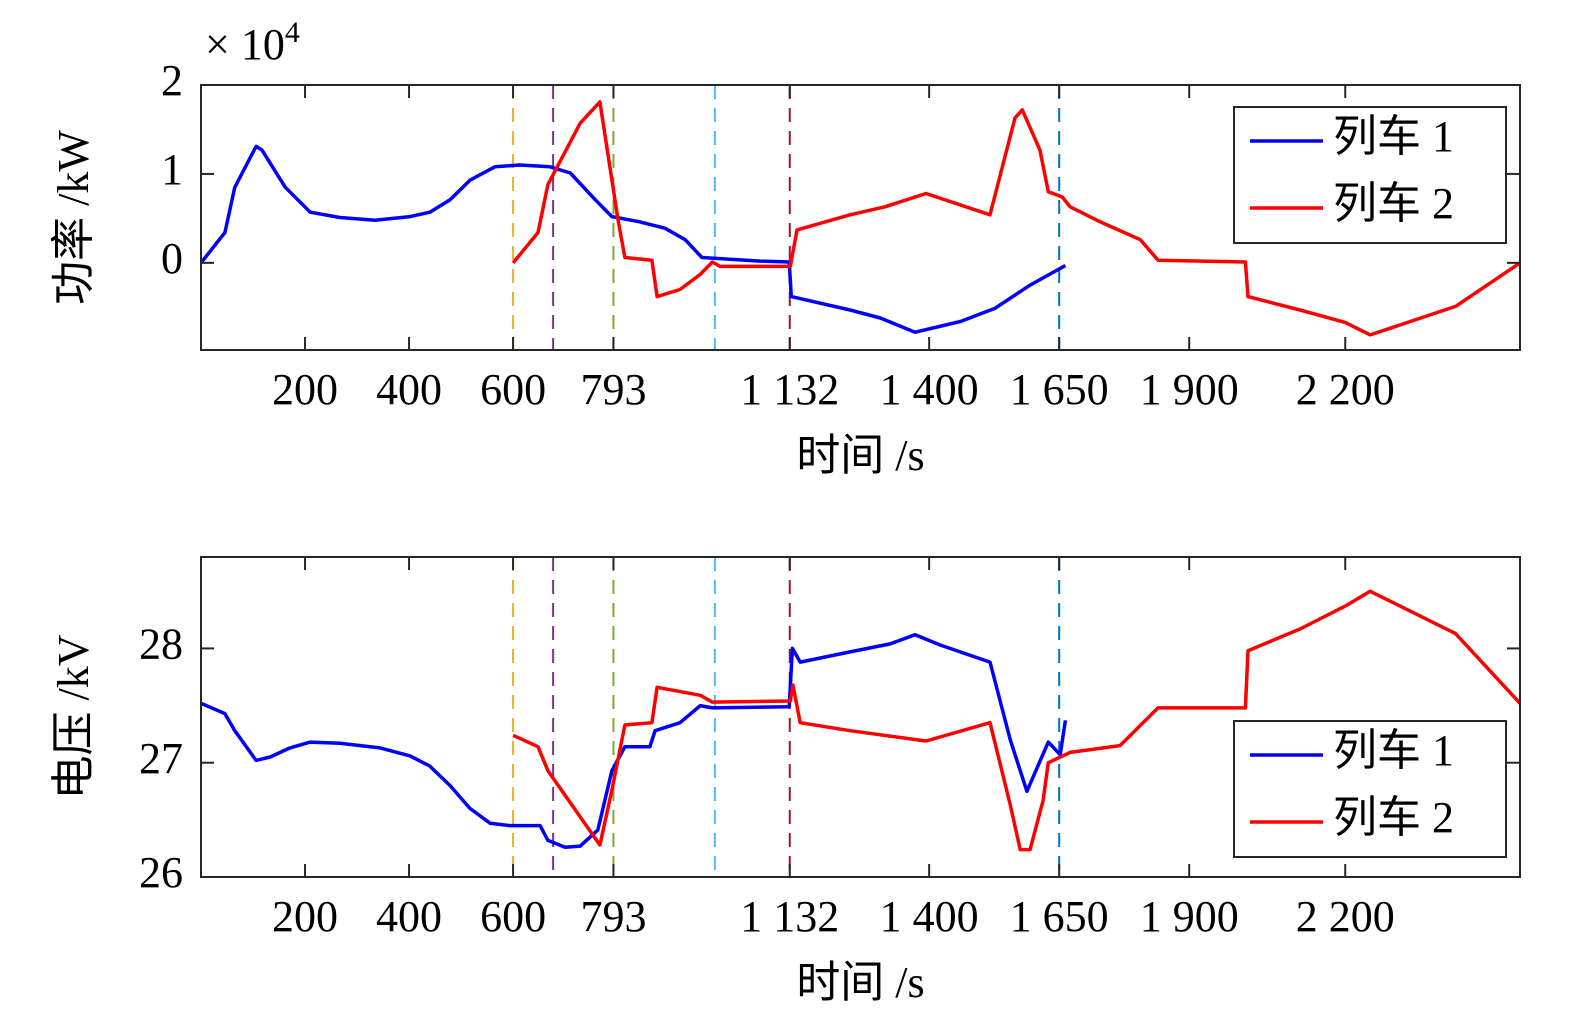  What do you see at coordinates (245, 44) in the screenshot?
I see `multiplier-base: × 10` at bounding box center [245, 44].